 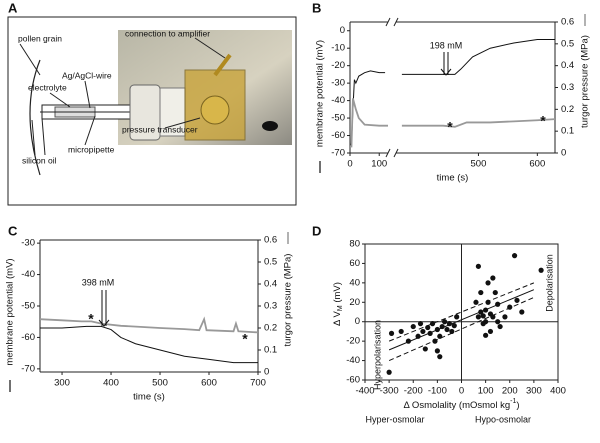 I want to click on x-axis-label: time (s), so click(x=149, y=397).